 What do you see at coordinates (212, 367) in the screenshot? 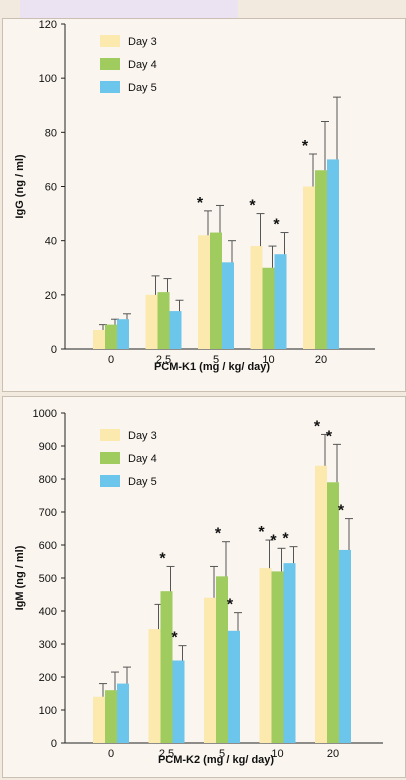
I see `x-axis-title: PCM-K1 (mg / kg/ day)` at bounding box center [212, 367].